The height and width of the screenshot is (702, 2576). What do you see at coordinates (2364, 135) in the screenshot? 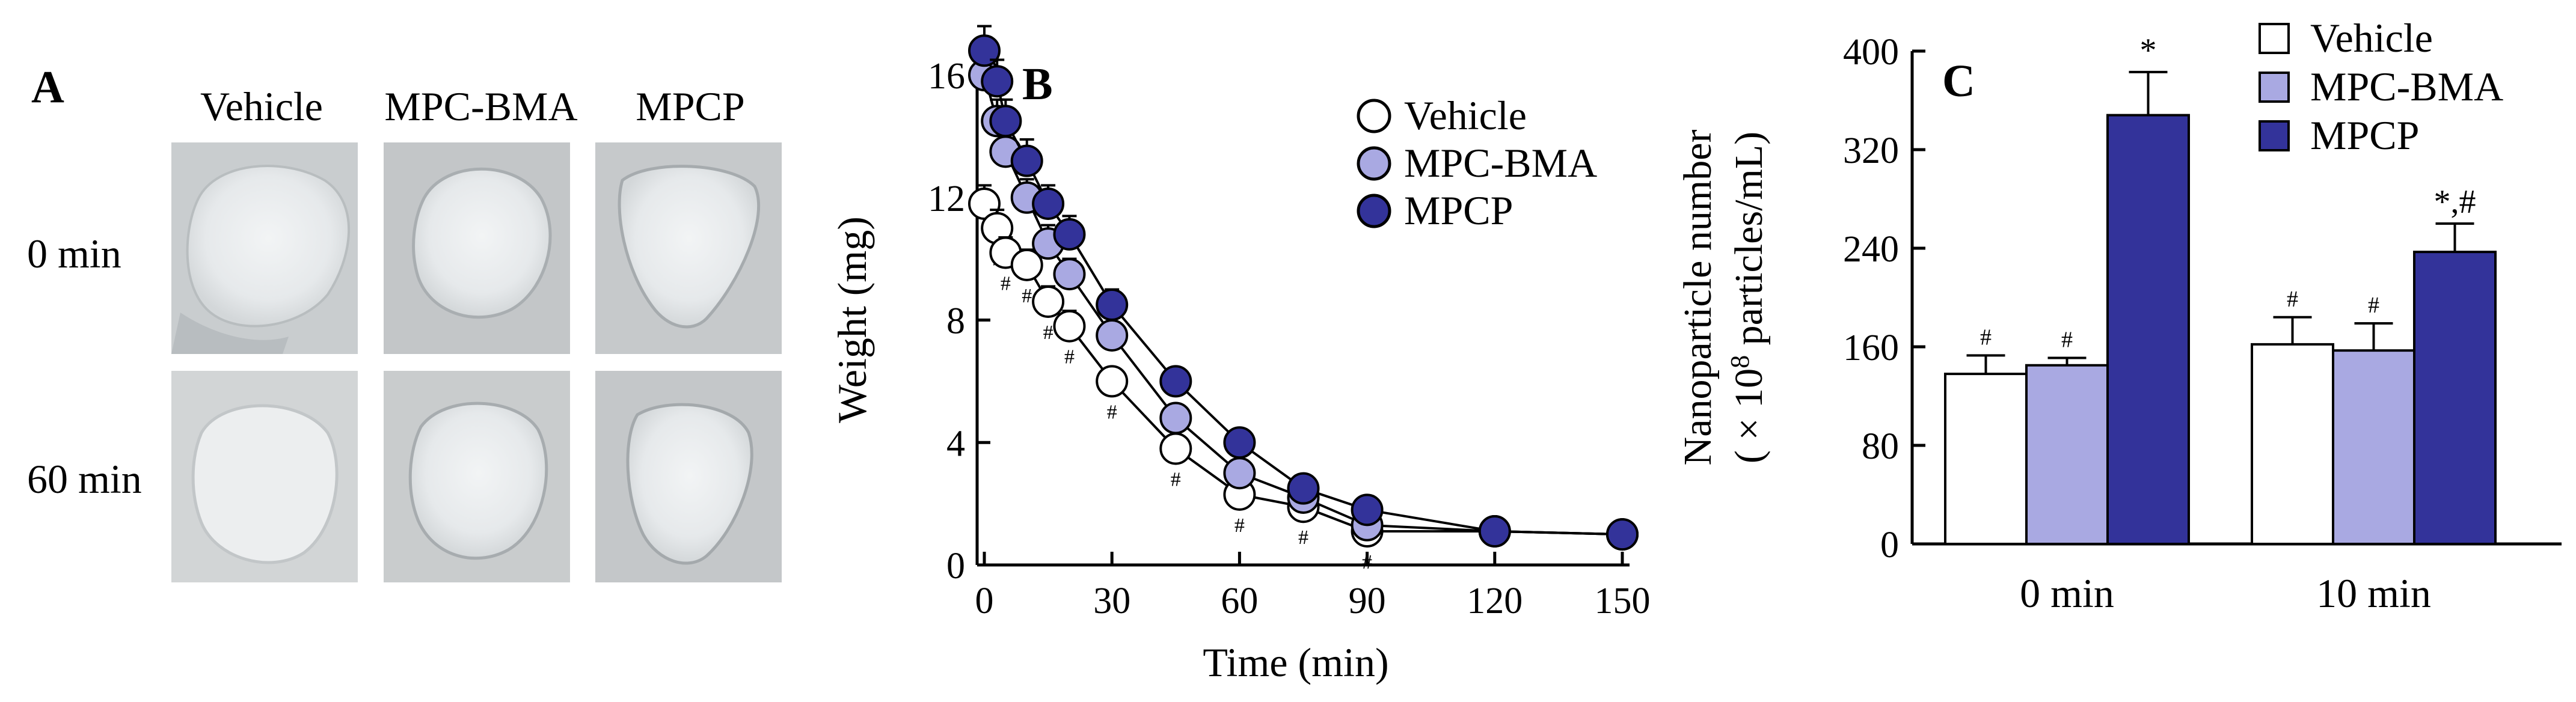
I see `c-legend-label-mpcp: MPCP` at bounding box center [2364, 135].